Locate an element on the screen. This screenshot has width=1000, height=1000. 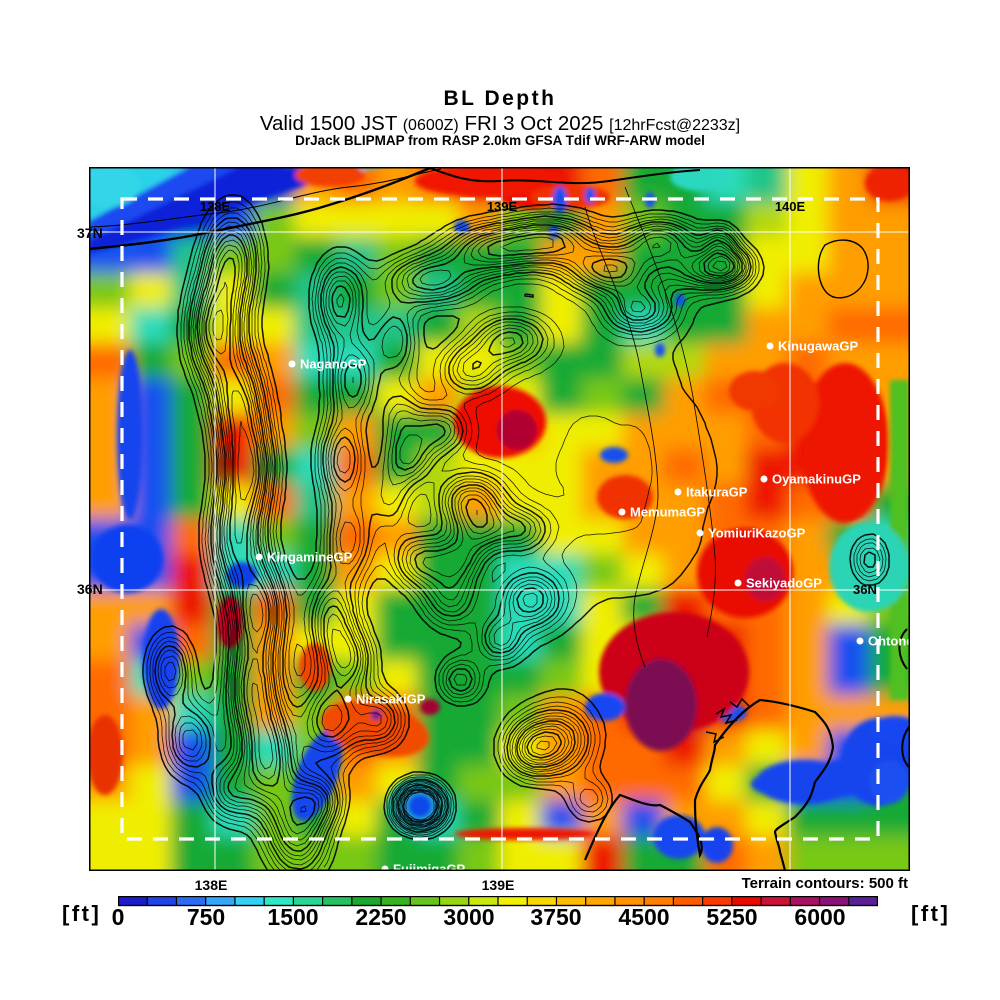
svg-text: OyamakinuGP is located at coordinates (816, 479).